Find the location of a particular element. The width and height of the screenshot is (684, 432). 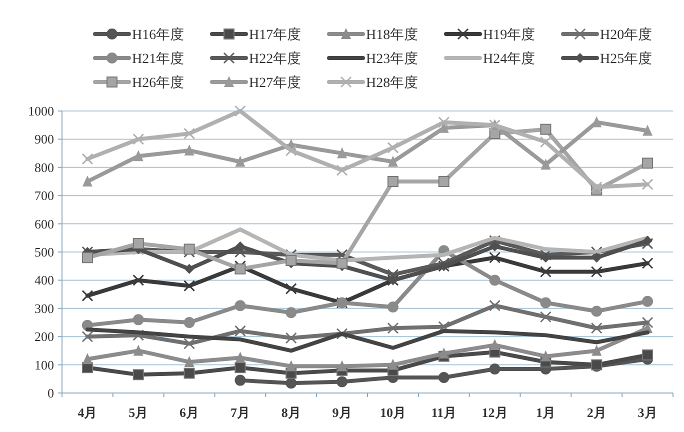

x-tick-label: 11月 is located at coordinates (444, 412).